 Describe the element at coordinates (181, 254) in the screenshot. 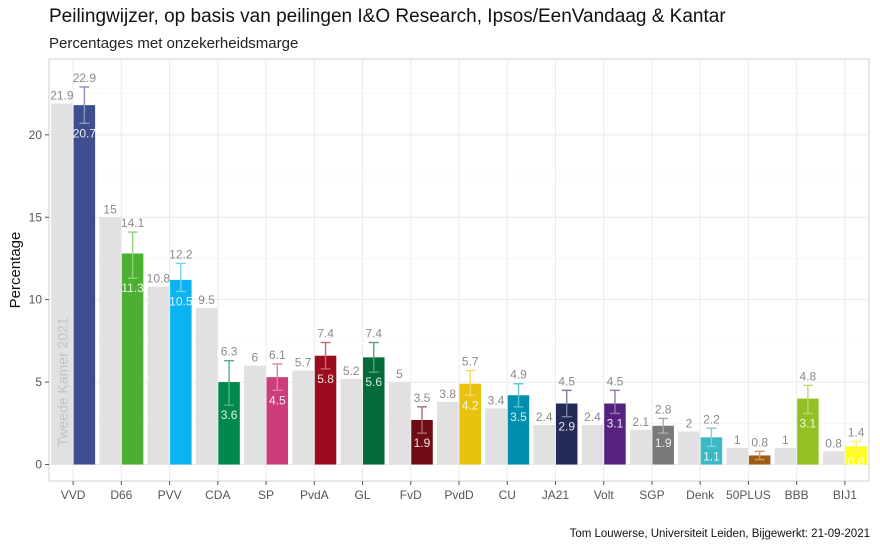

I see `poll-upper-label: 12.2` at that location.